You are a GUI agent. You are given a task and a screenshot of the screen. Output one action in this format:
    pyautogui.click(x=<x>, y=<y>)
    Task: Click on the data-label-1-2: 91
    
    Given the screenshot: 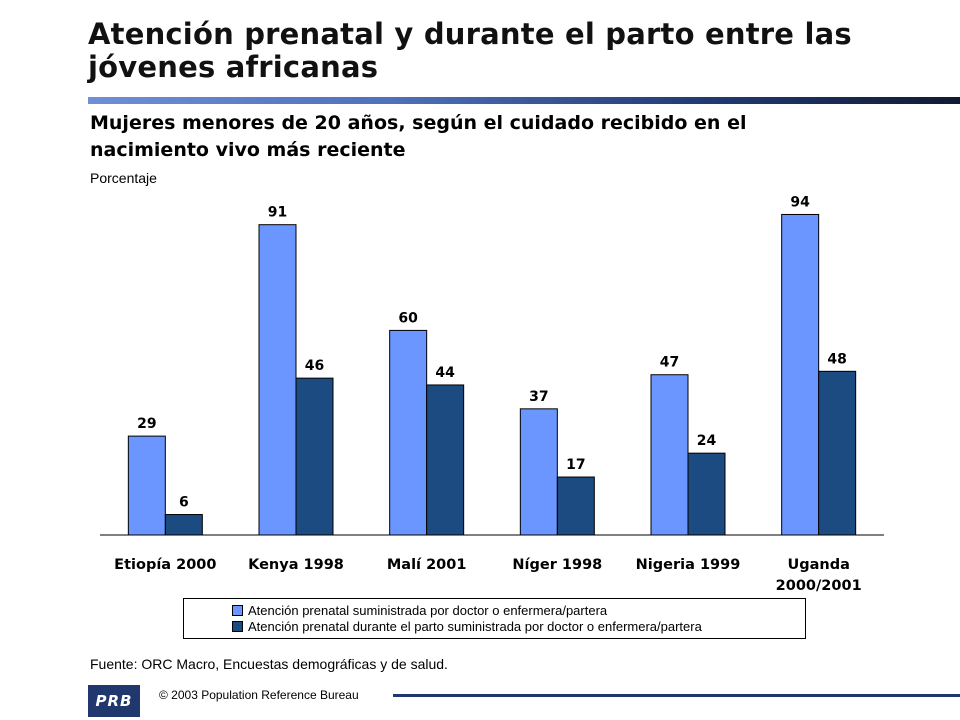 What is the action you would take?
    pyautogui.click(x=277, y=213)
    